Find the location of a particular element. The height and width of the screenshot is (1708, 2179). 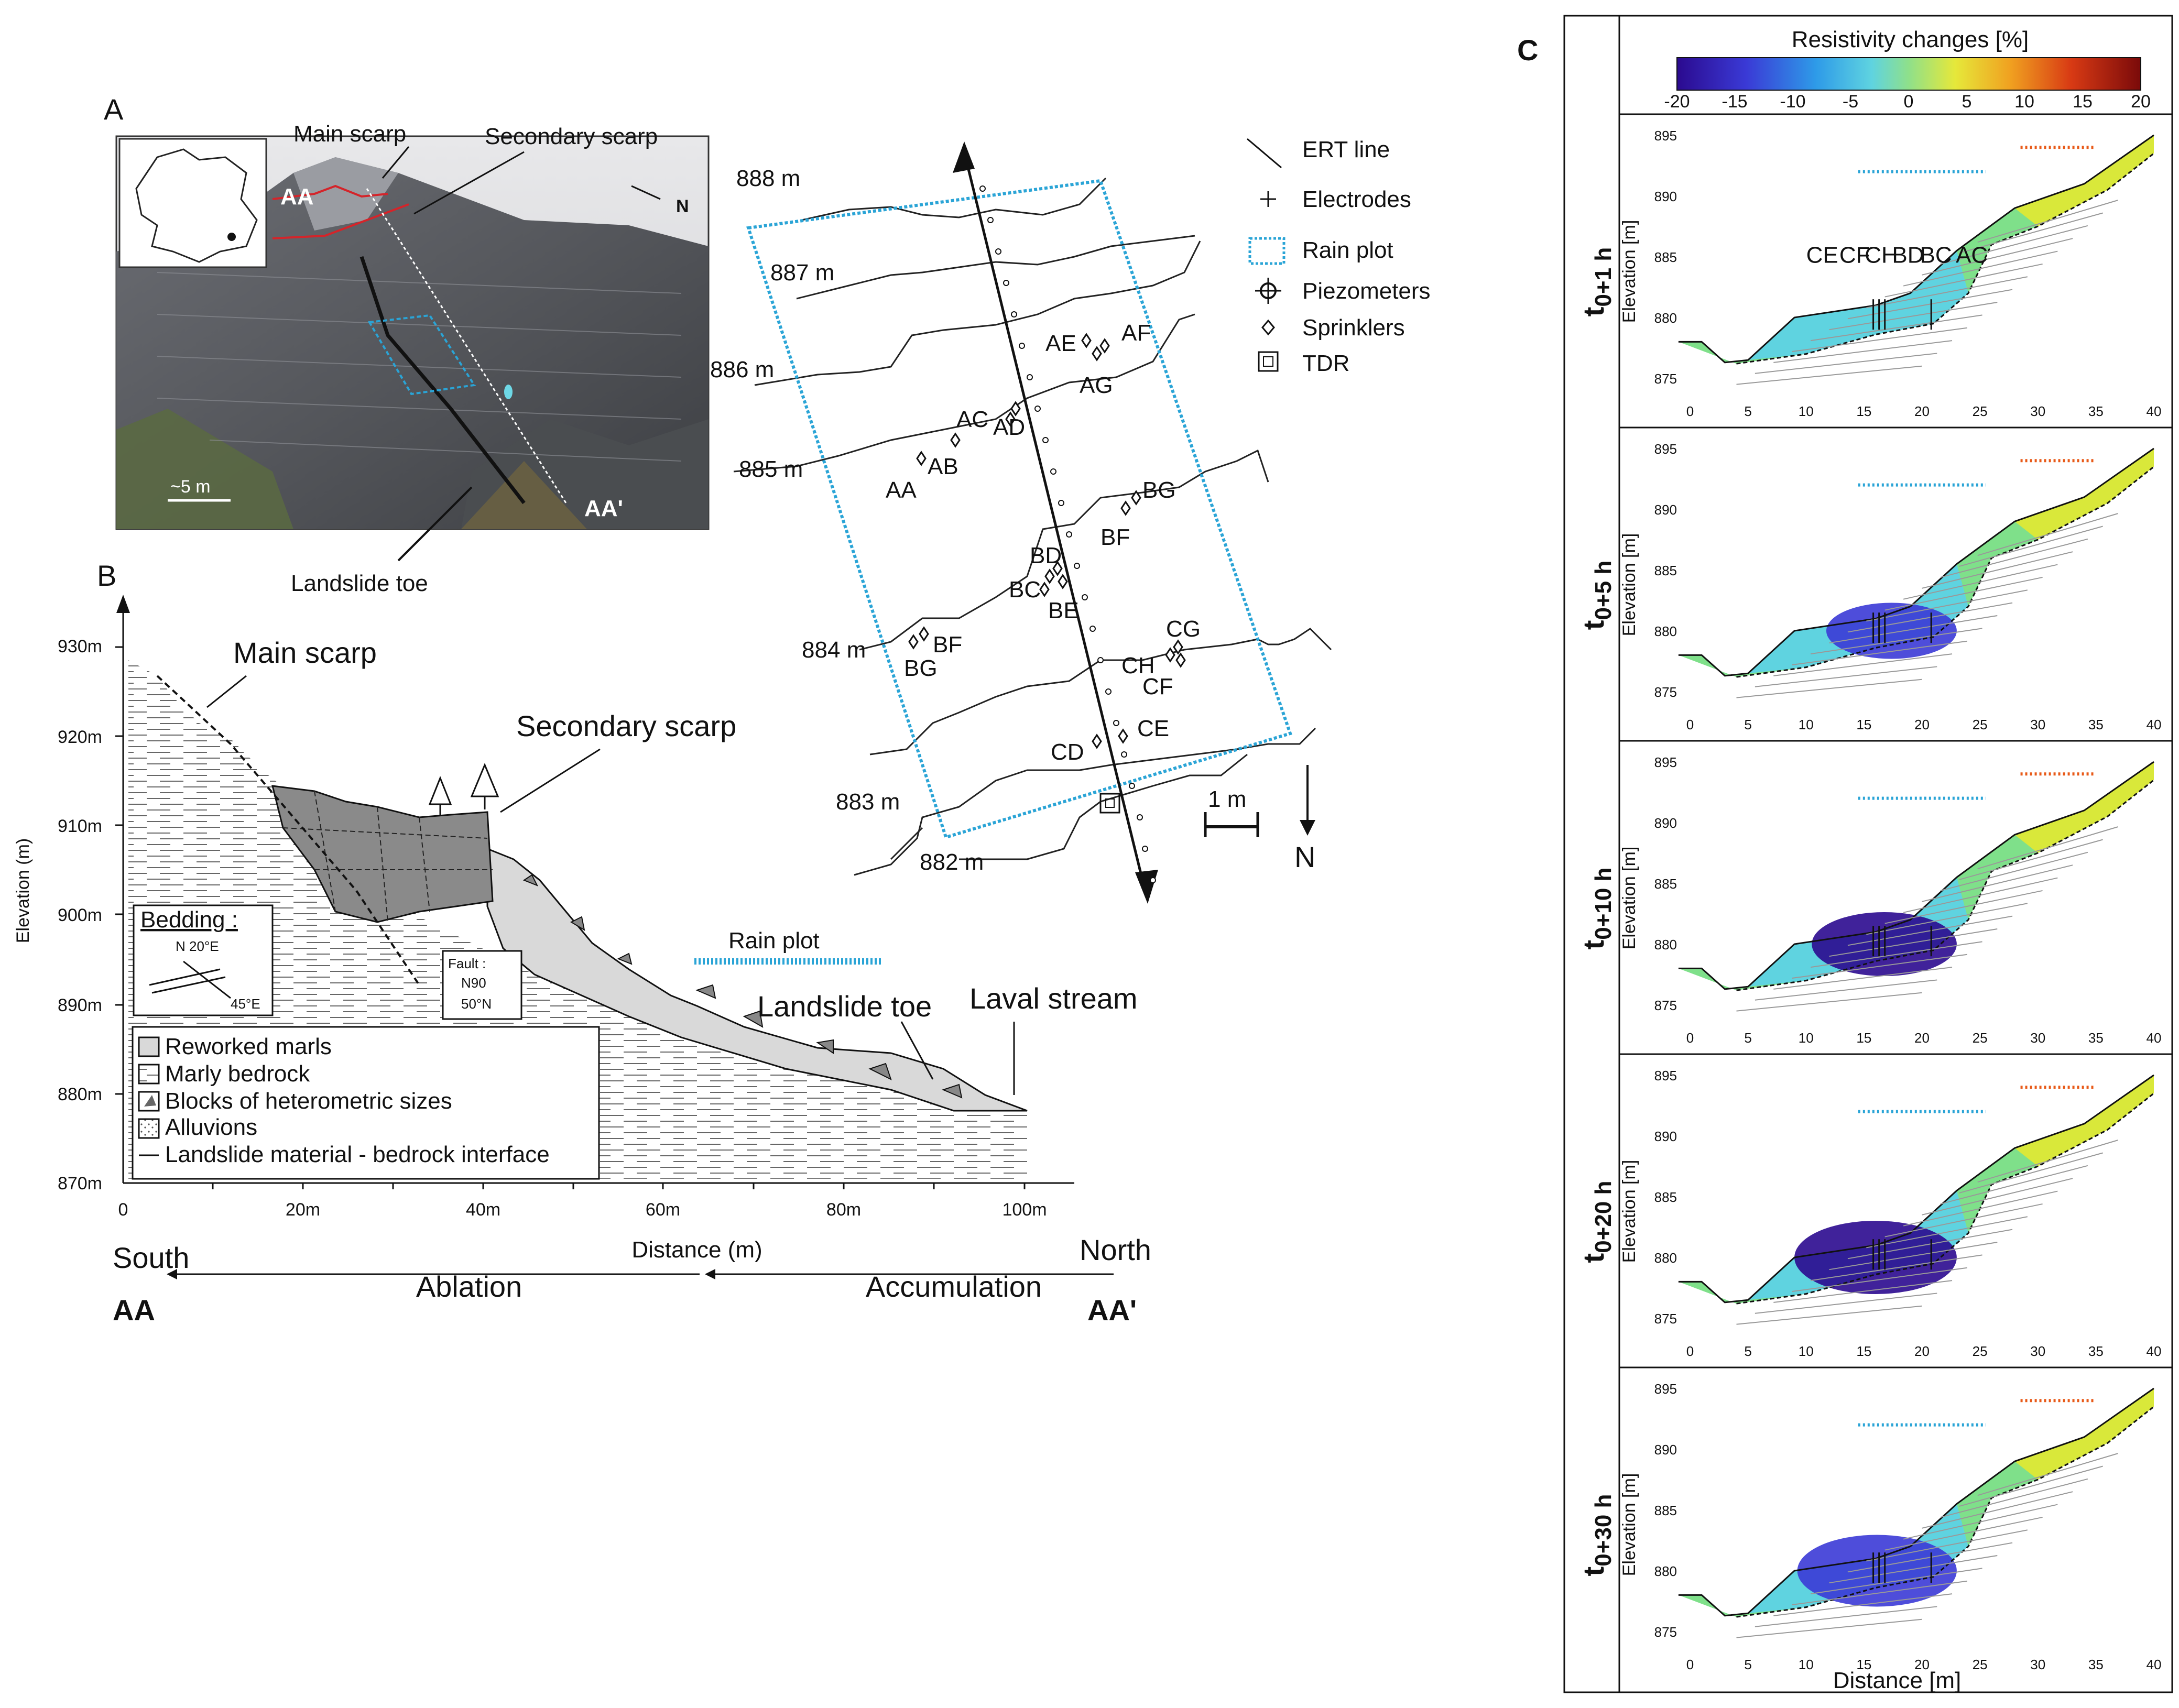

legend-alluvions: Alluvions is located at coordinates (211, 1127).